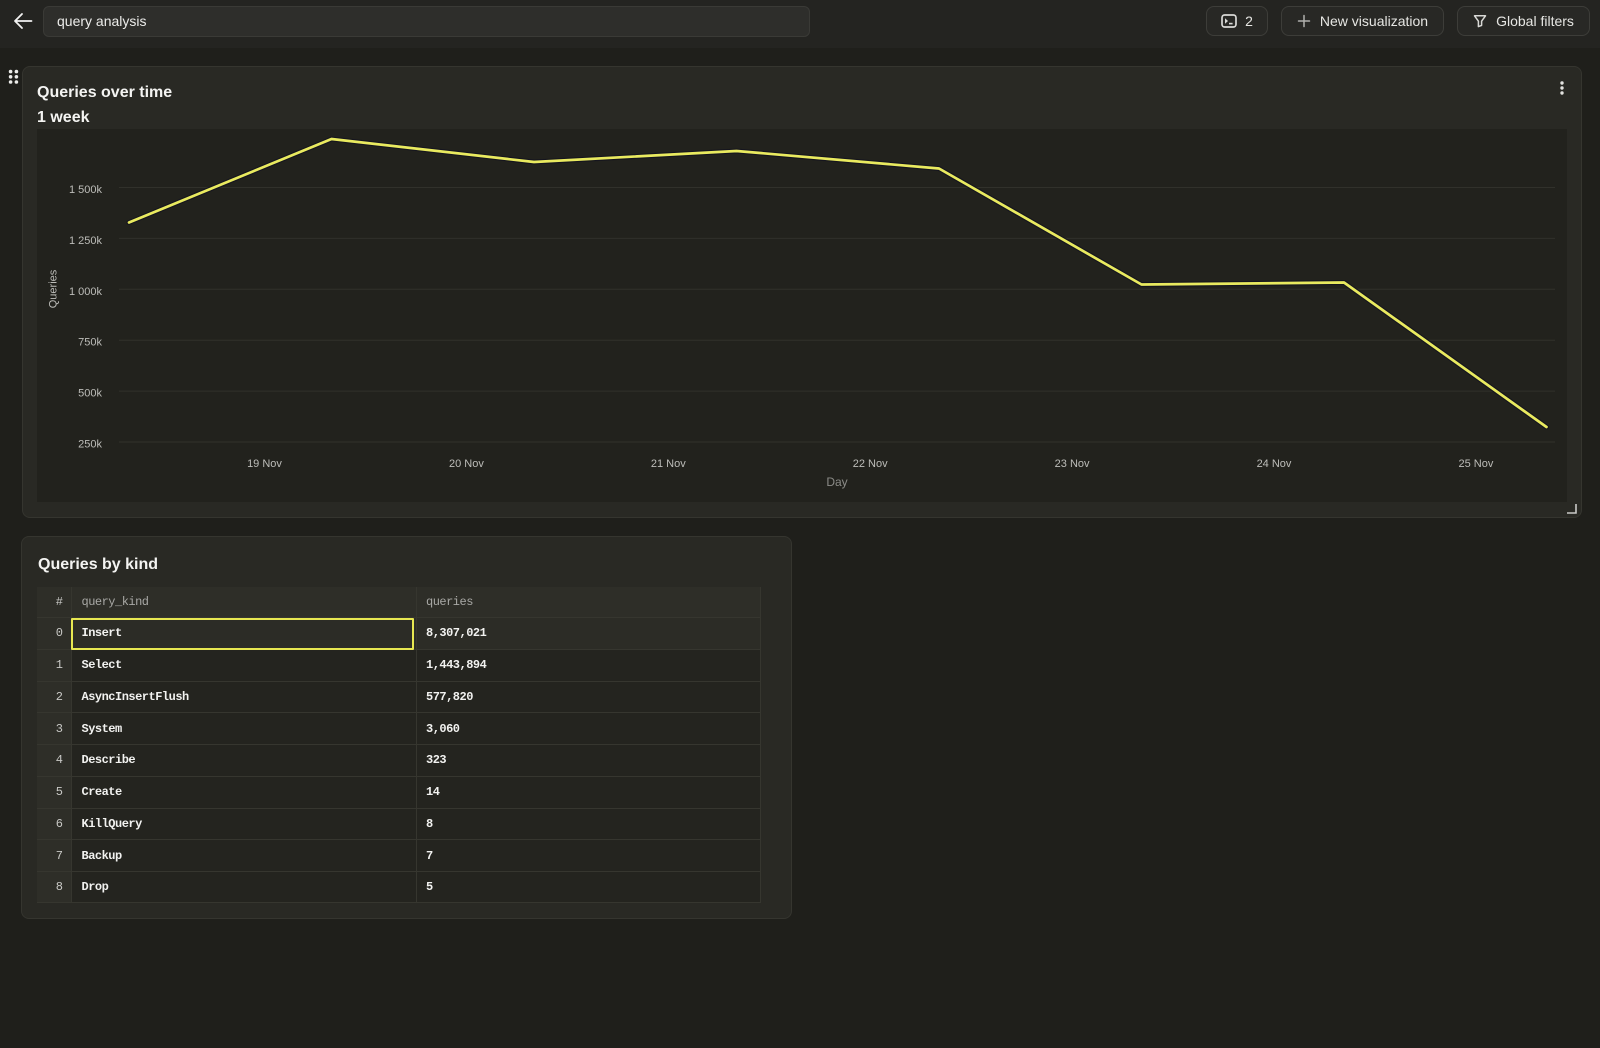 This screenshot has height=1048, width=1600. Describe the element at coordinates (86, 241) in the screenshot. I see `svg-text: 1 250k` at that location.